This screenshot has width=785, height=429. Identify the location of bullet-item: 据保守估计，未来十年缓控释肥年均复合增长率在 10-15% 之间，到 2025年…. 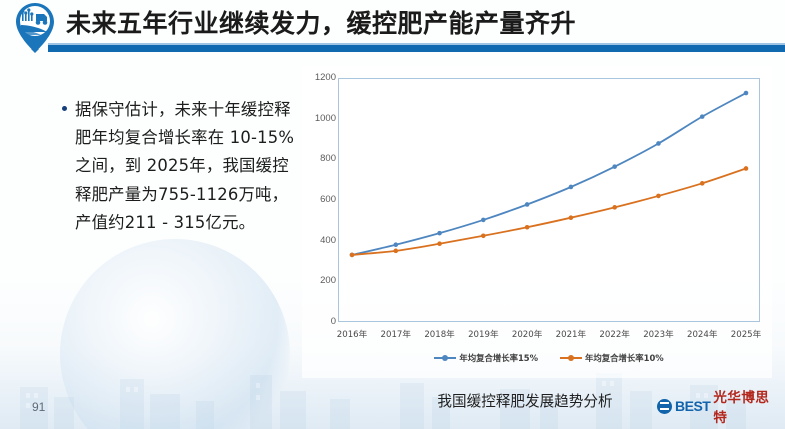
(182, 166).